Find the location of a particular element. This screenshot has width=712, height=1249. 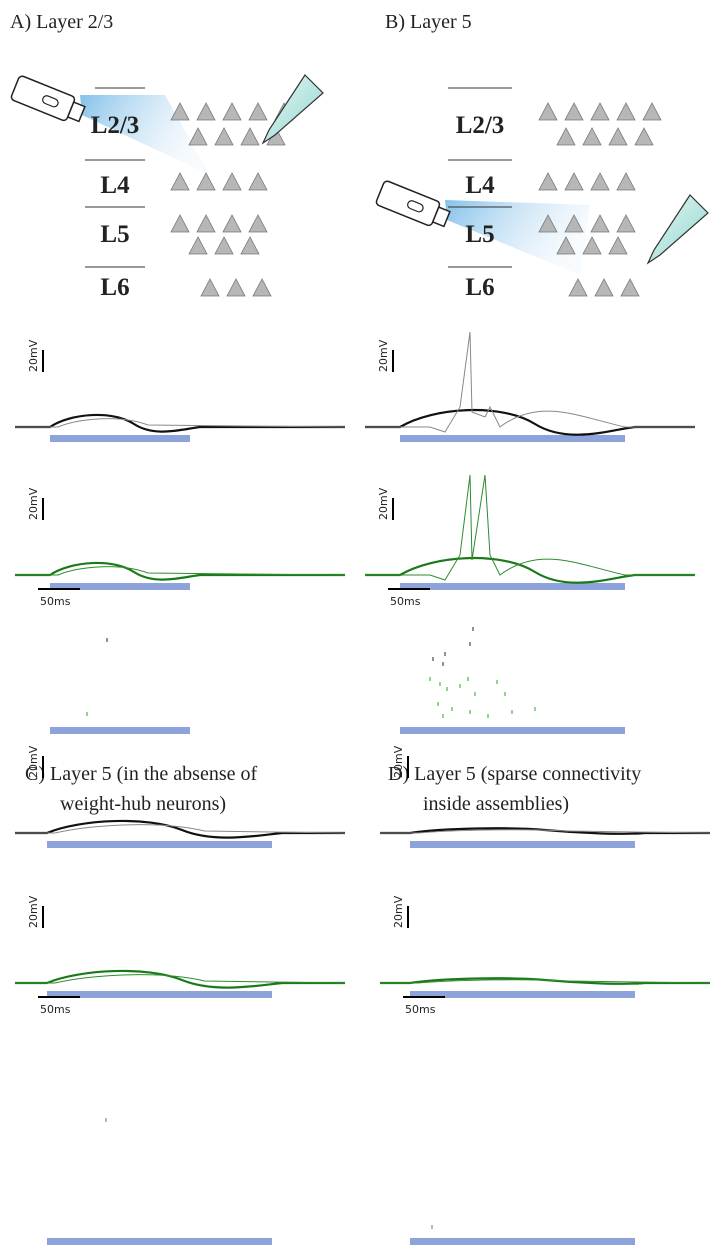

panel-title: weight-hub neurons) is located at coordinates (143, 804).